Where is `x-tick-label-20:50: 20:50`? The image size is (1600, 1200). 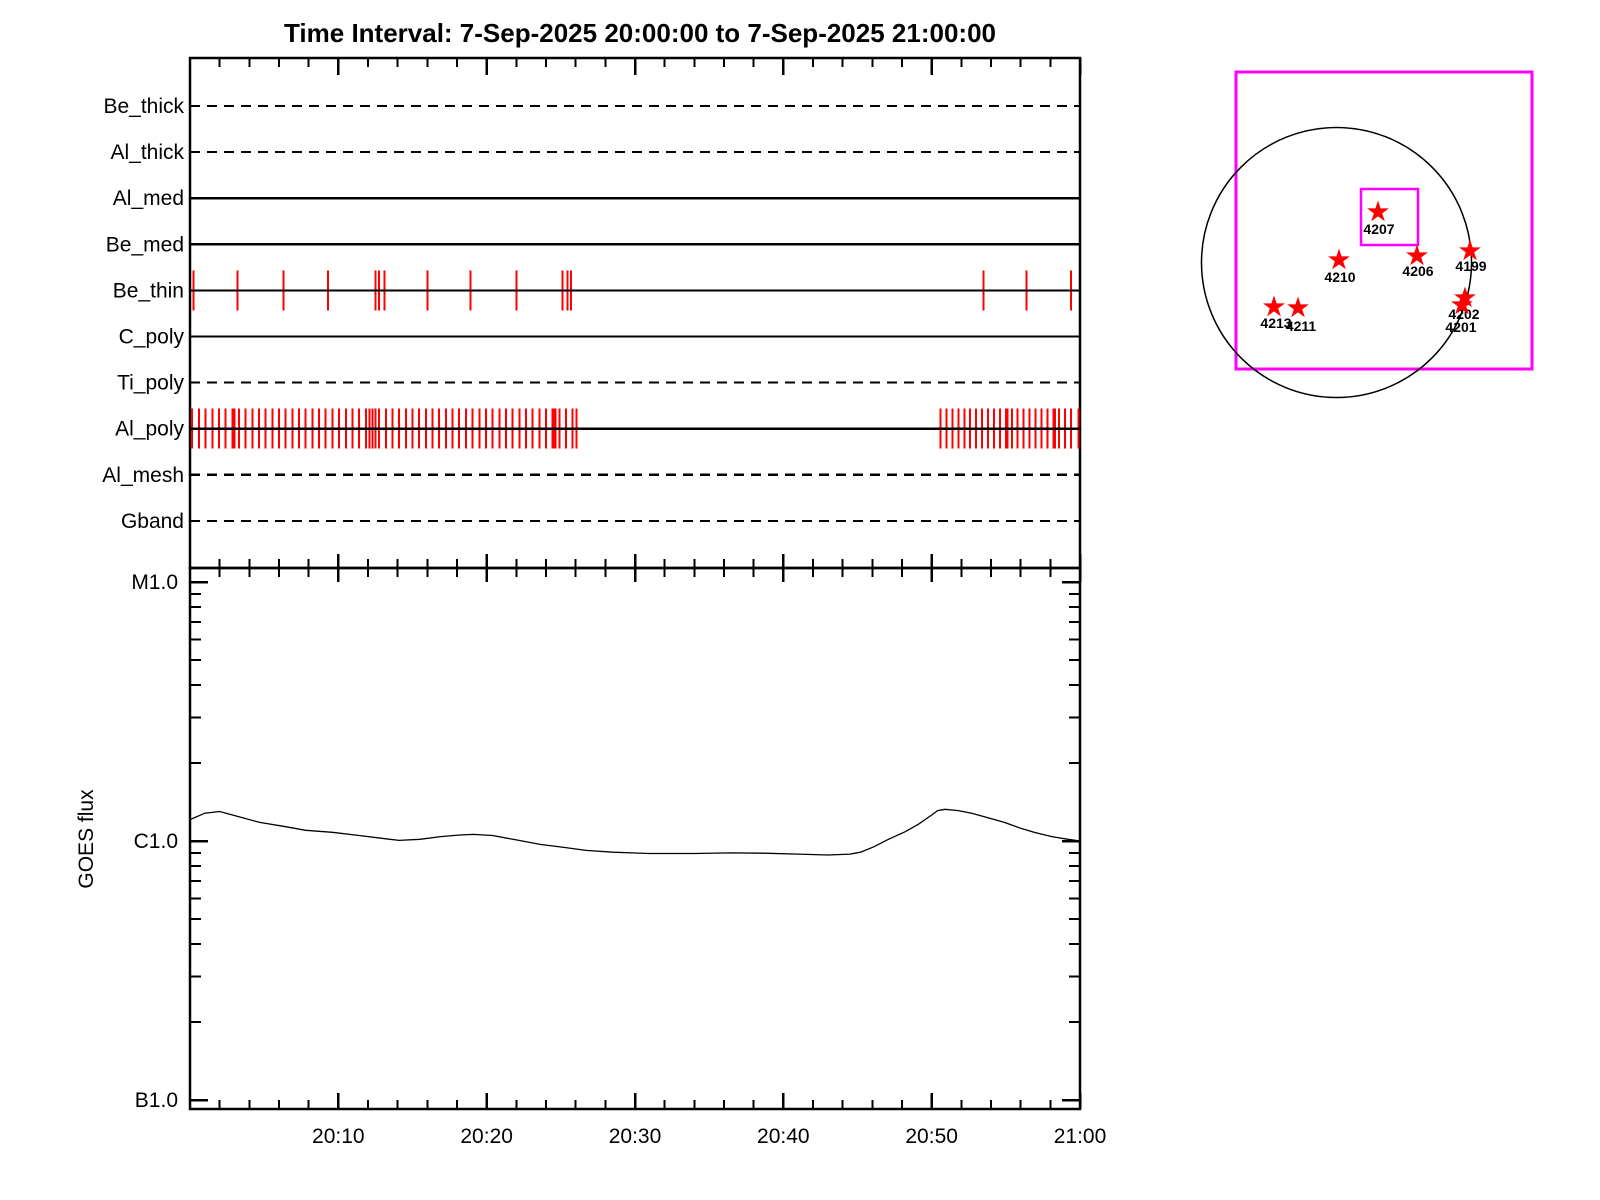
x-tick-label-20:50: 20:50 is located at coordinates (931, 1136).